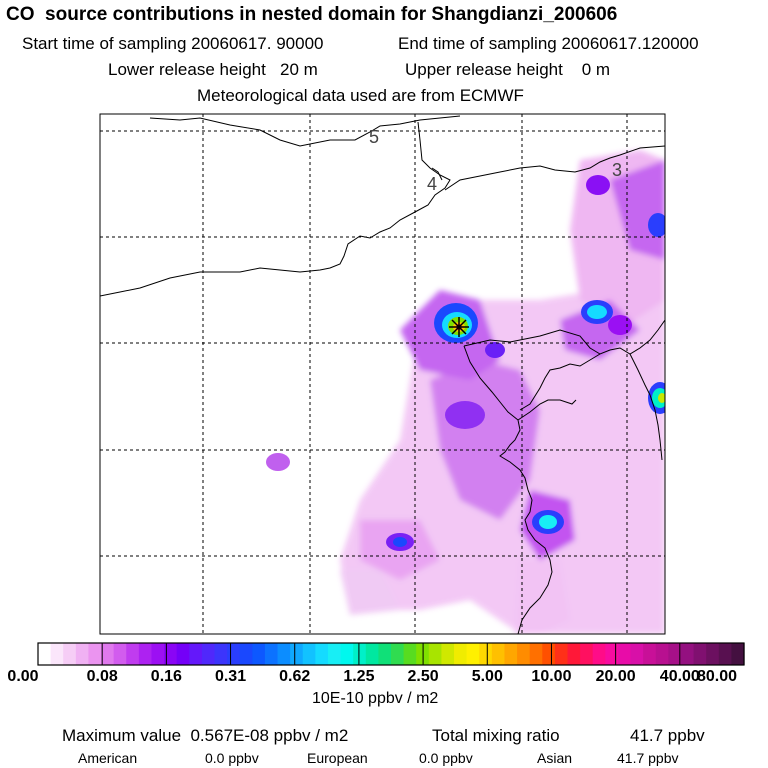  Describe the element at coordinates (108, 758) in the screenshot. I see `american-label: American` at that location.